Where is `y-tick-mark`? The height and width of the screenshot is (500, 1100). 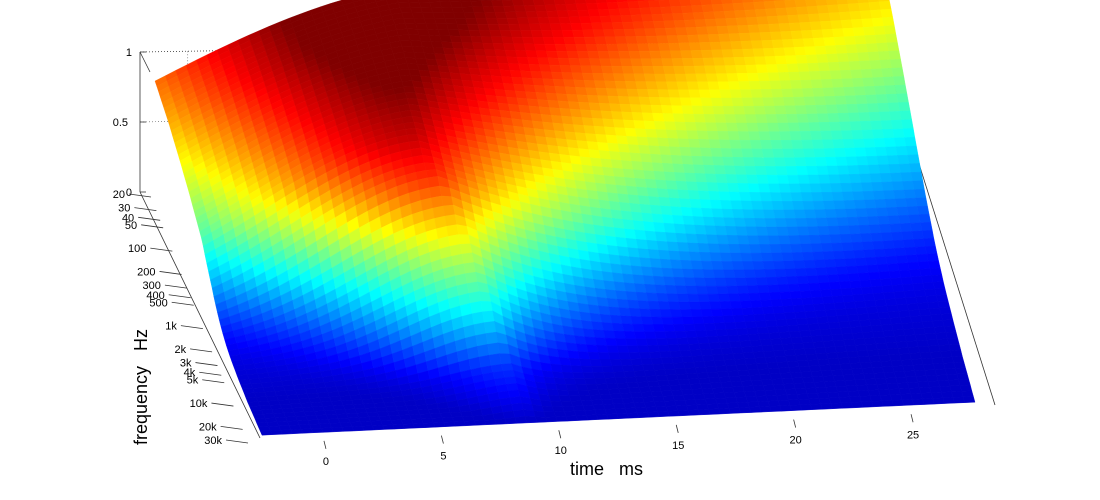
y-tick-mark is located at coordinates (237, 441).